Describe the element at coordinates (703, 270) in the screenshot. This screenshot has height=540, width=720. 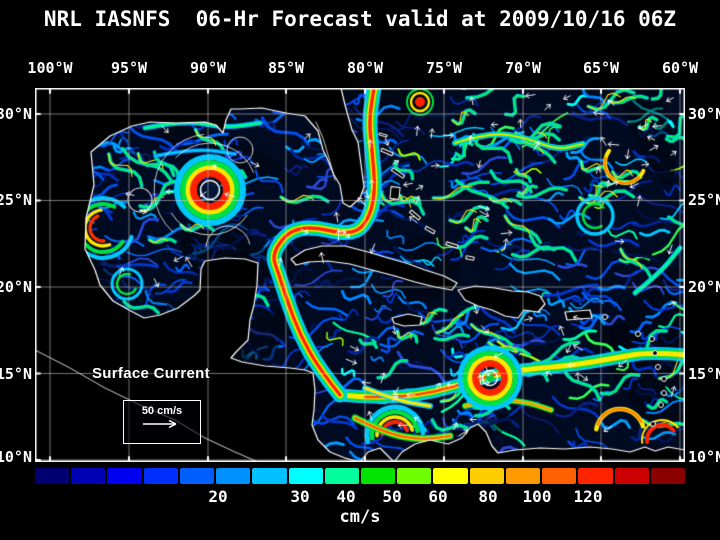
I see `latitude-axis-right: 30°N 25°N 20°N 15°N 10°N` at that location.